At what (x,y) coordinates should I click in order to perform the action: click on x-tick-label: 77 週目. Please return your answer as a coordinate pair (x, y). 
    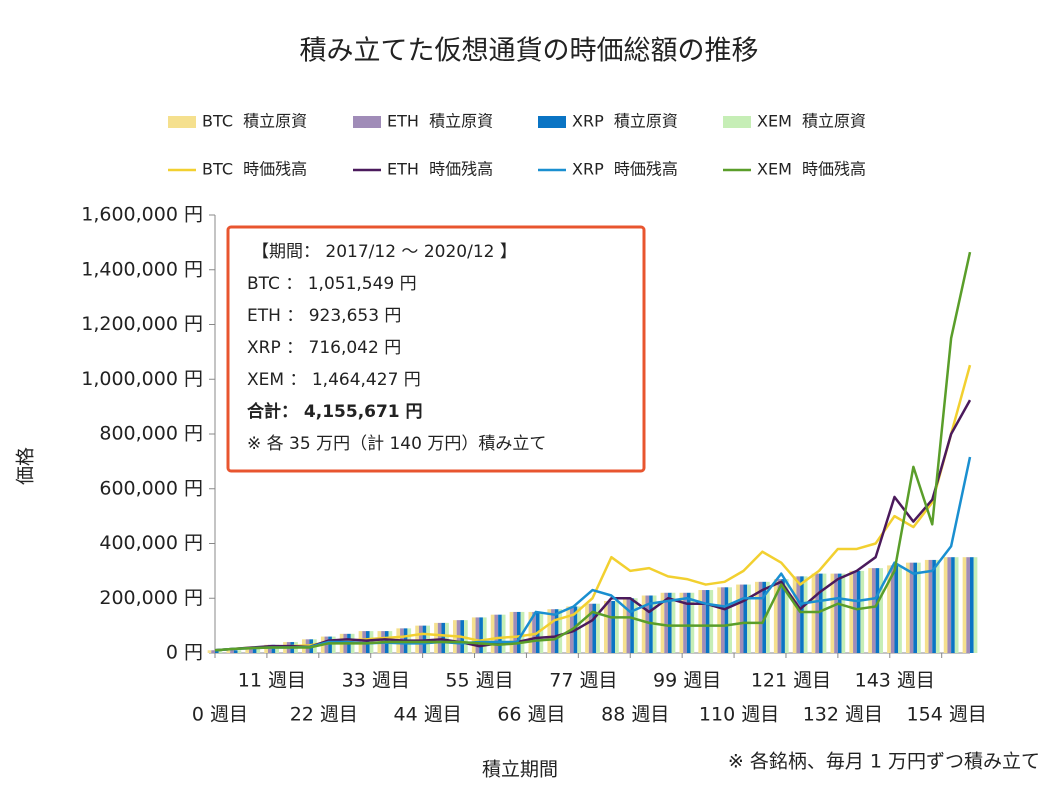
    Looking at the image, I should click on (583, 681).